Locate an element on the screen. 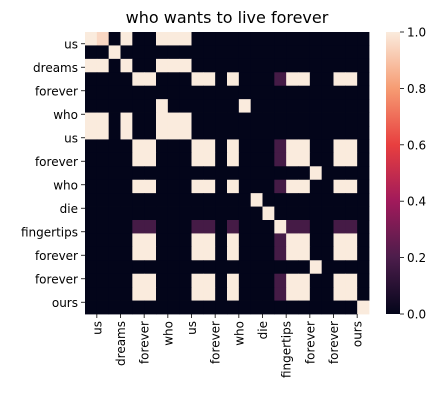 This screenshot has width=442, height=401. chart-title: who wants to live forever is located at coordinates (227, 17).